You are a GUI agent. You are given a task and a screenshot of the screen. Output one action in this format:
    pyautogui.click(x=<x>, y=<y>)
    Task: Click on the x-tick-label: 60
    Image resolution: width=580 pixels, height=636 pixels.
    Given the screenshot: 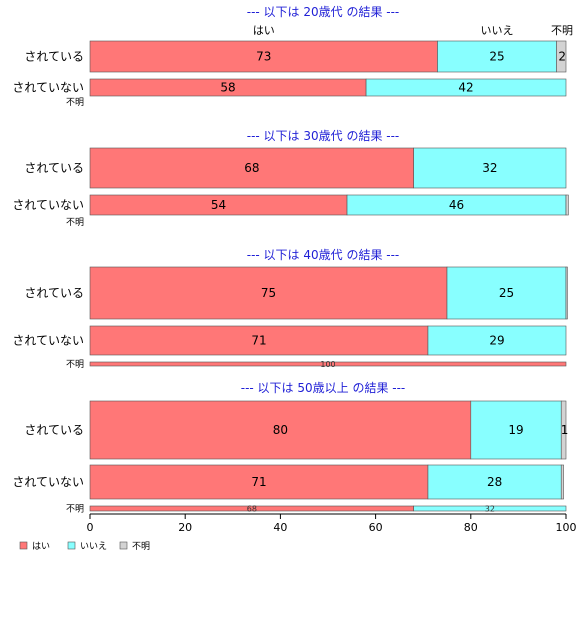 What is the action you would take?
    pyautogui.click(x=376, y=527)
    